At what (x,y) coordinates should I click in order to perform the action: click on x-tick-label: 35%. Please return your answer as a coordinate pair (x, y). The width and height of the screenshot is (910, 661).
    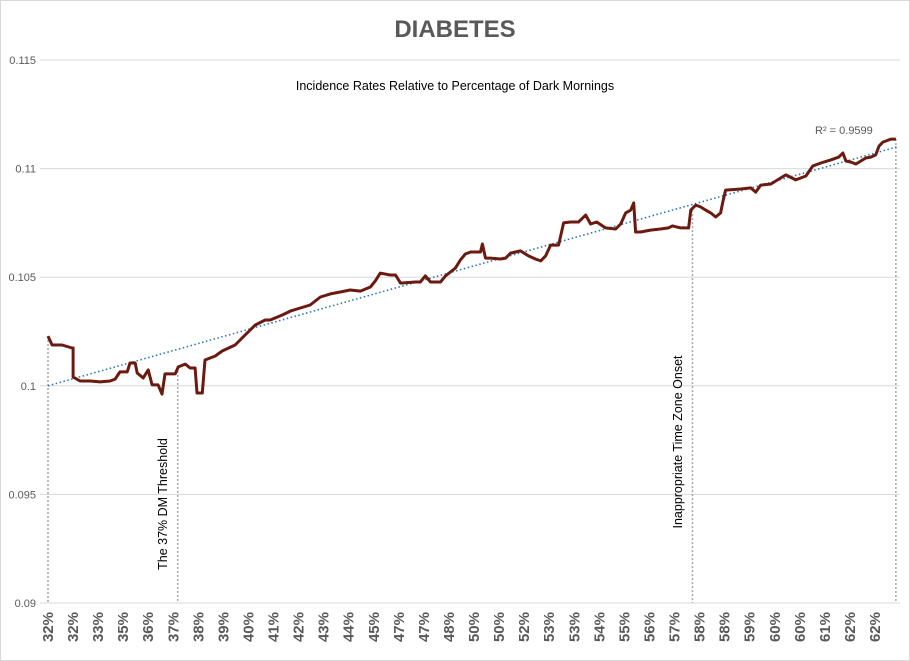
    Looking at the image, I should click on (123, 627).